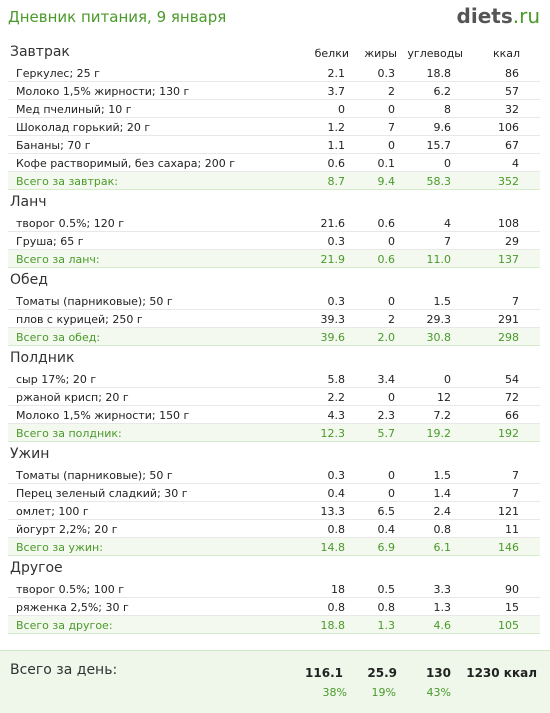 Image resolution: width=550 pixels, height=713 pixels. Describe the element at coordinates (125, 163) in the screenshot. I see `food-name: Кофе растворимый, без сахара; 200 г` at that location.